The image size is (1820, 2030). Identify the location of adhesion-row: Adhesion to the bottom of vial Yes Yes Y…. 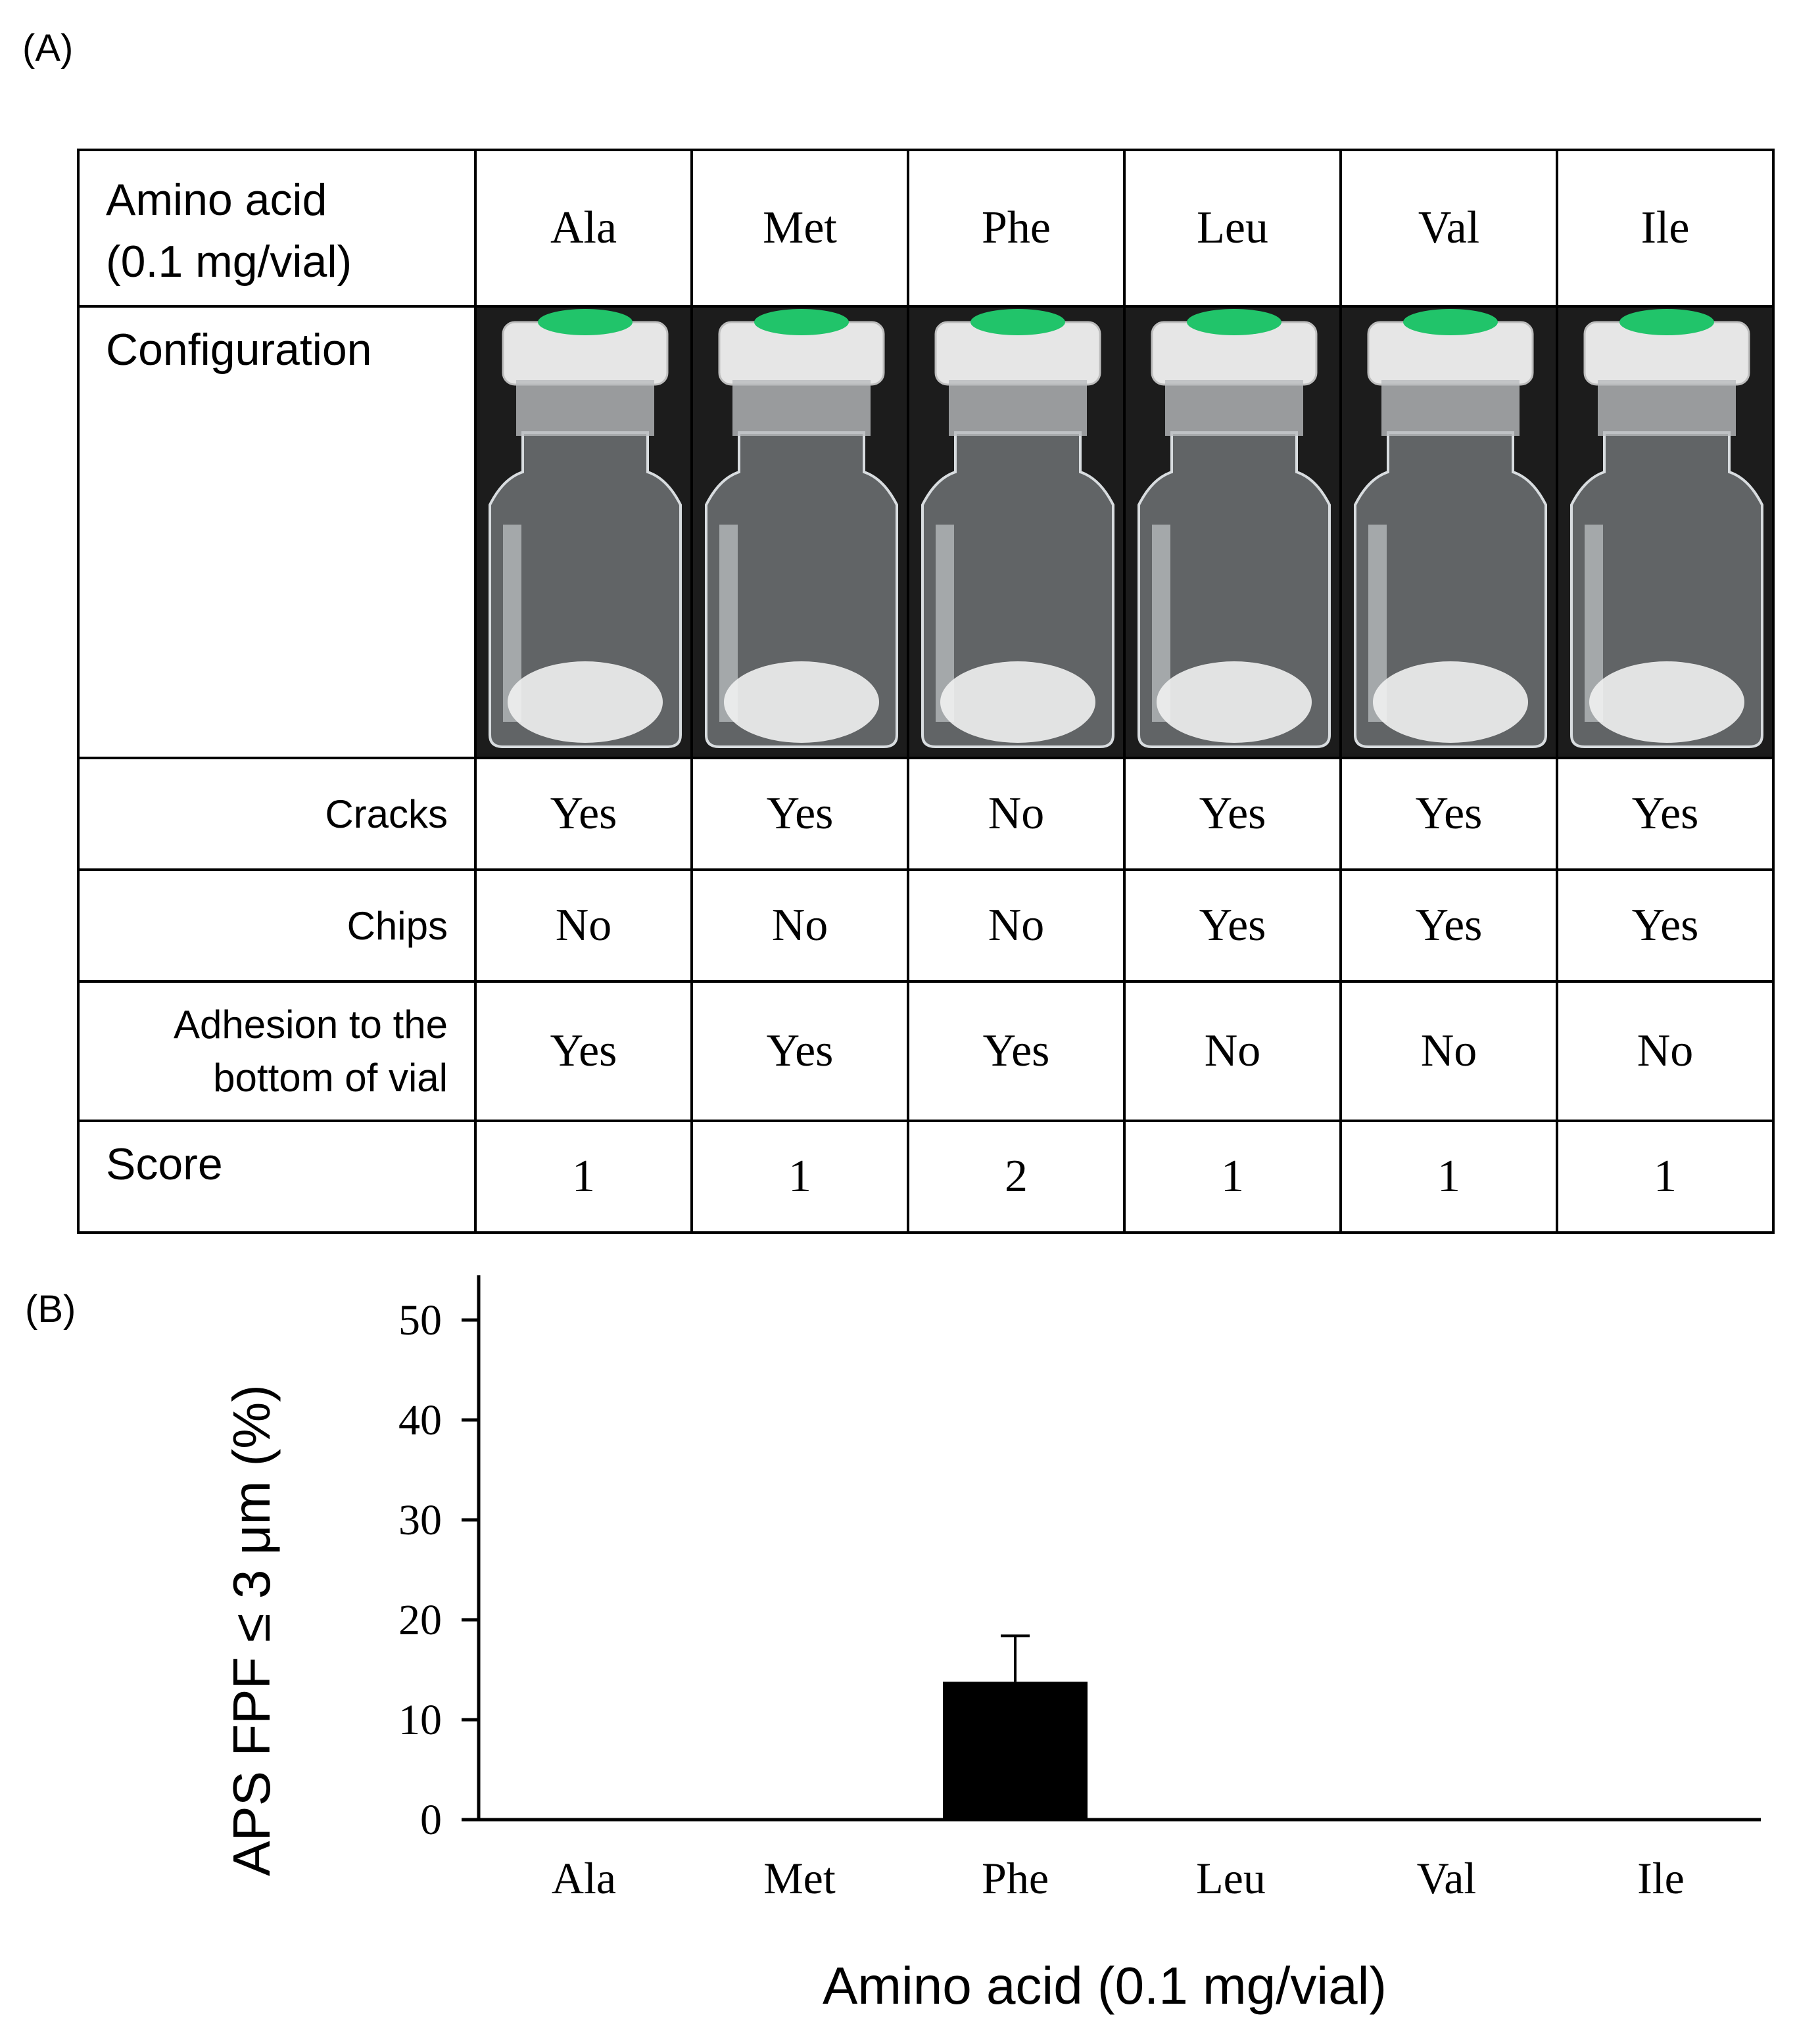
(926, 1051).